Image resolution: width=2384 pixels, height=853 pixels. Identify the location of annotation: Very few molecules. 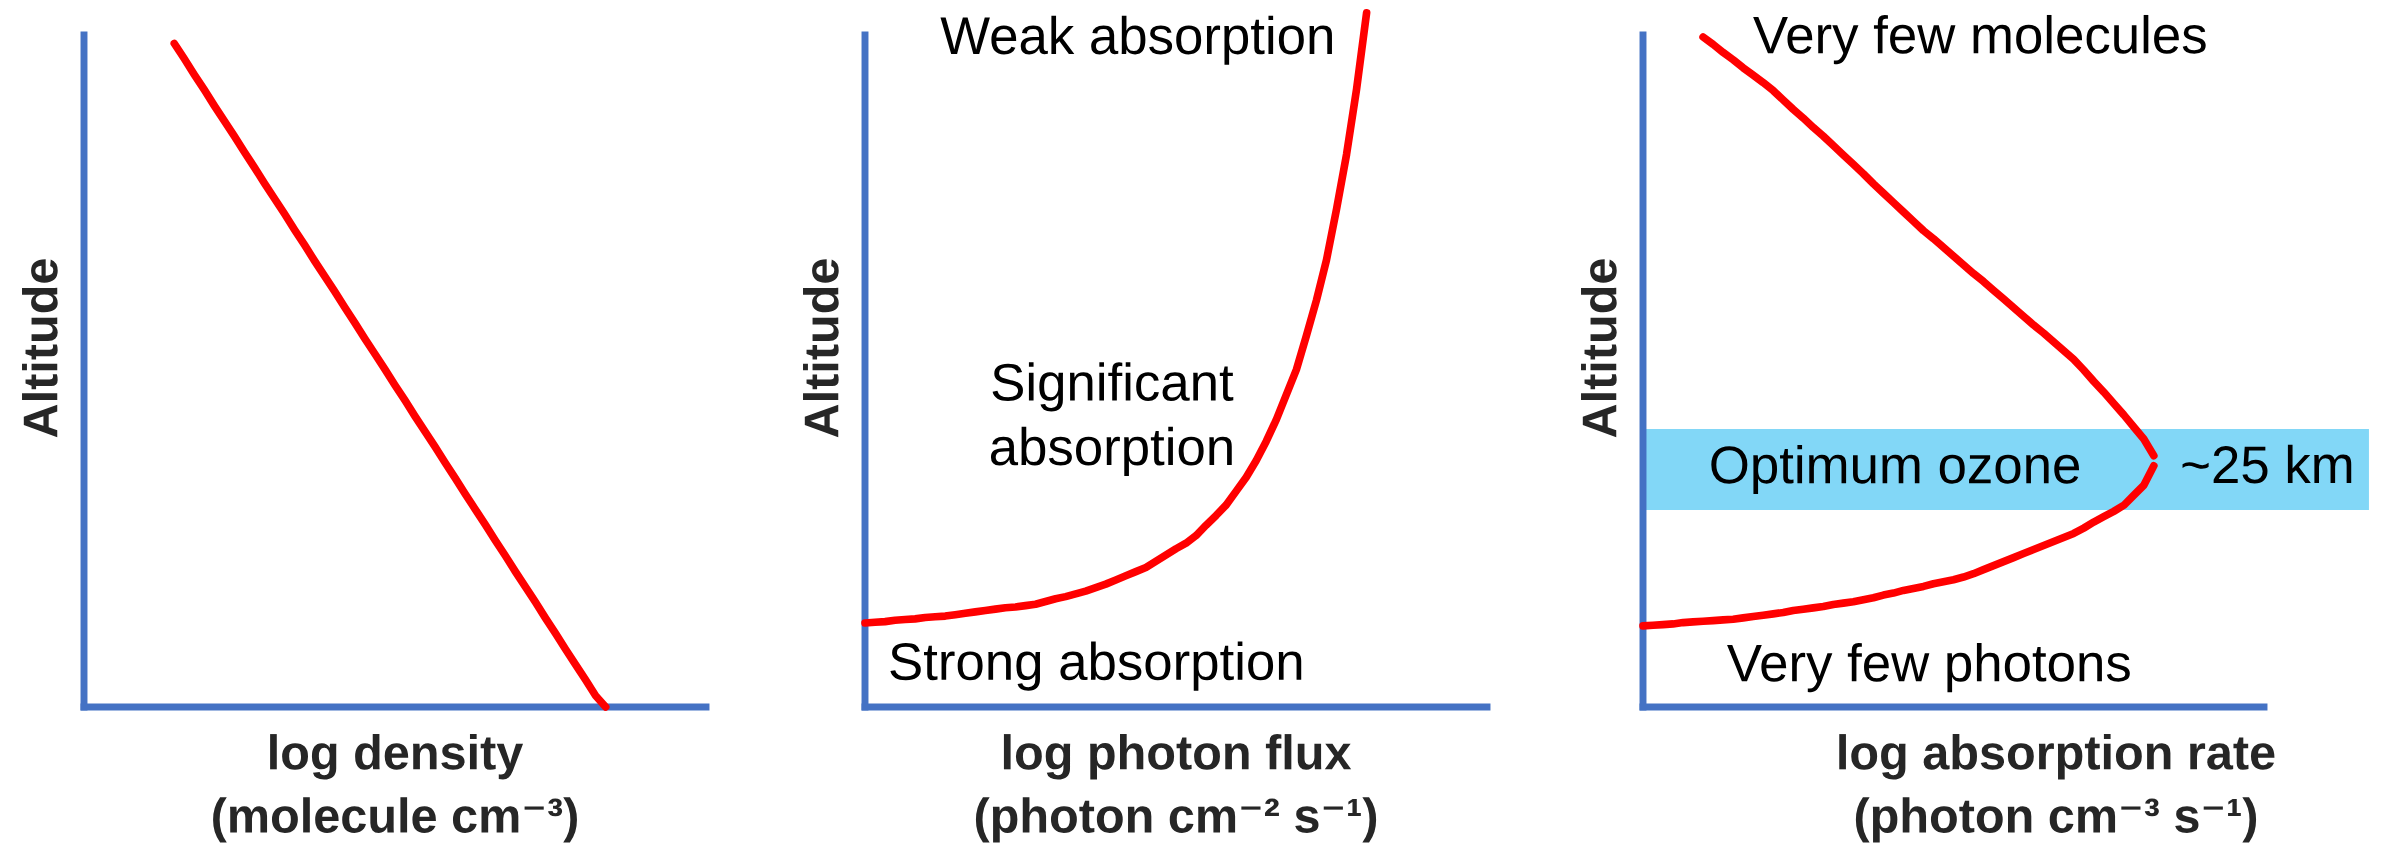
(1979, 39).